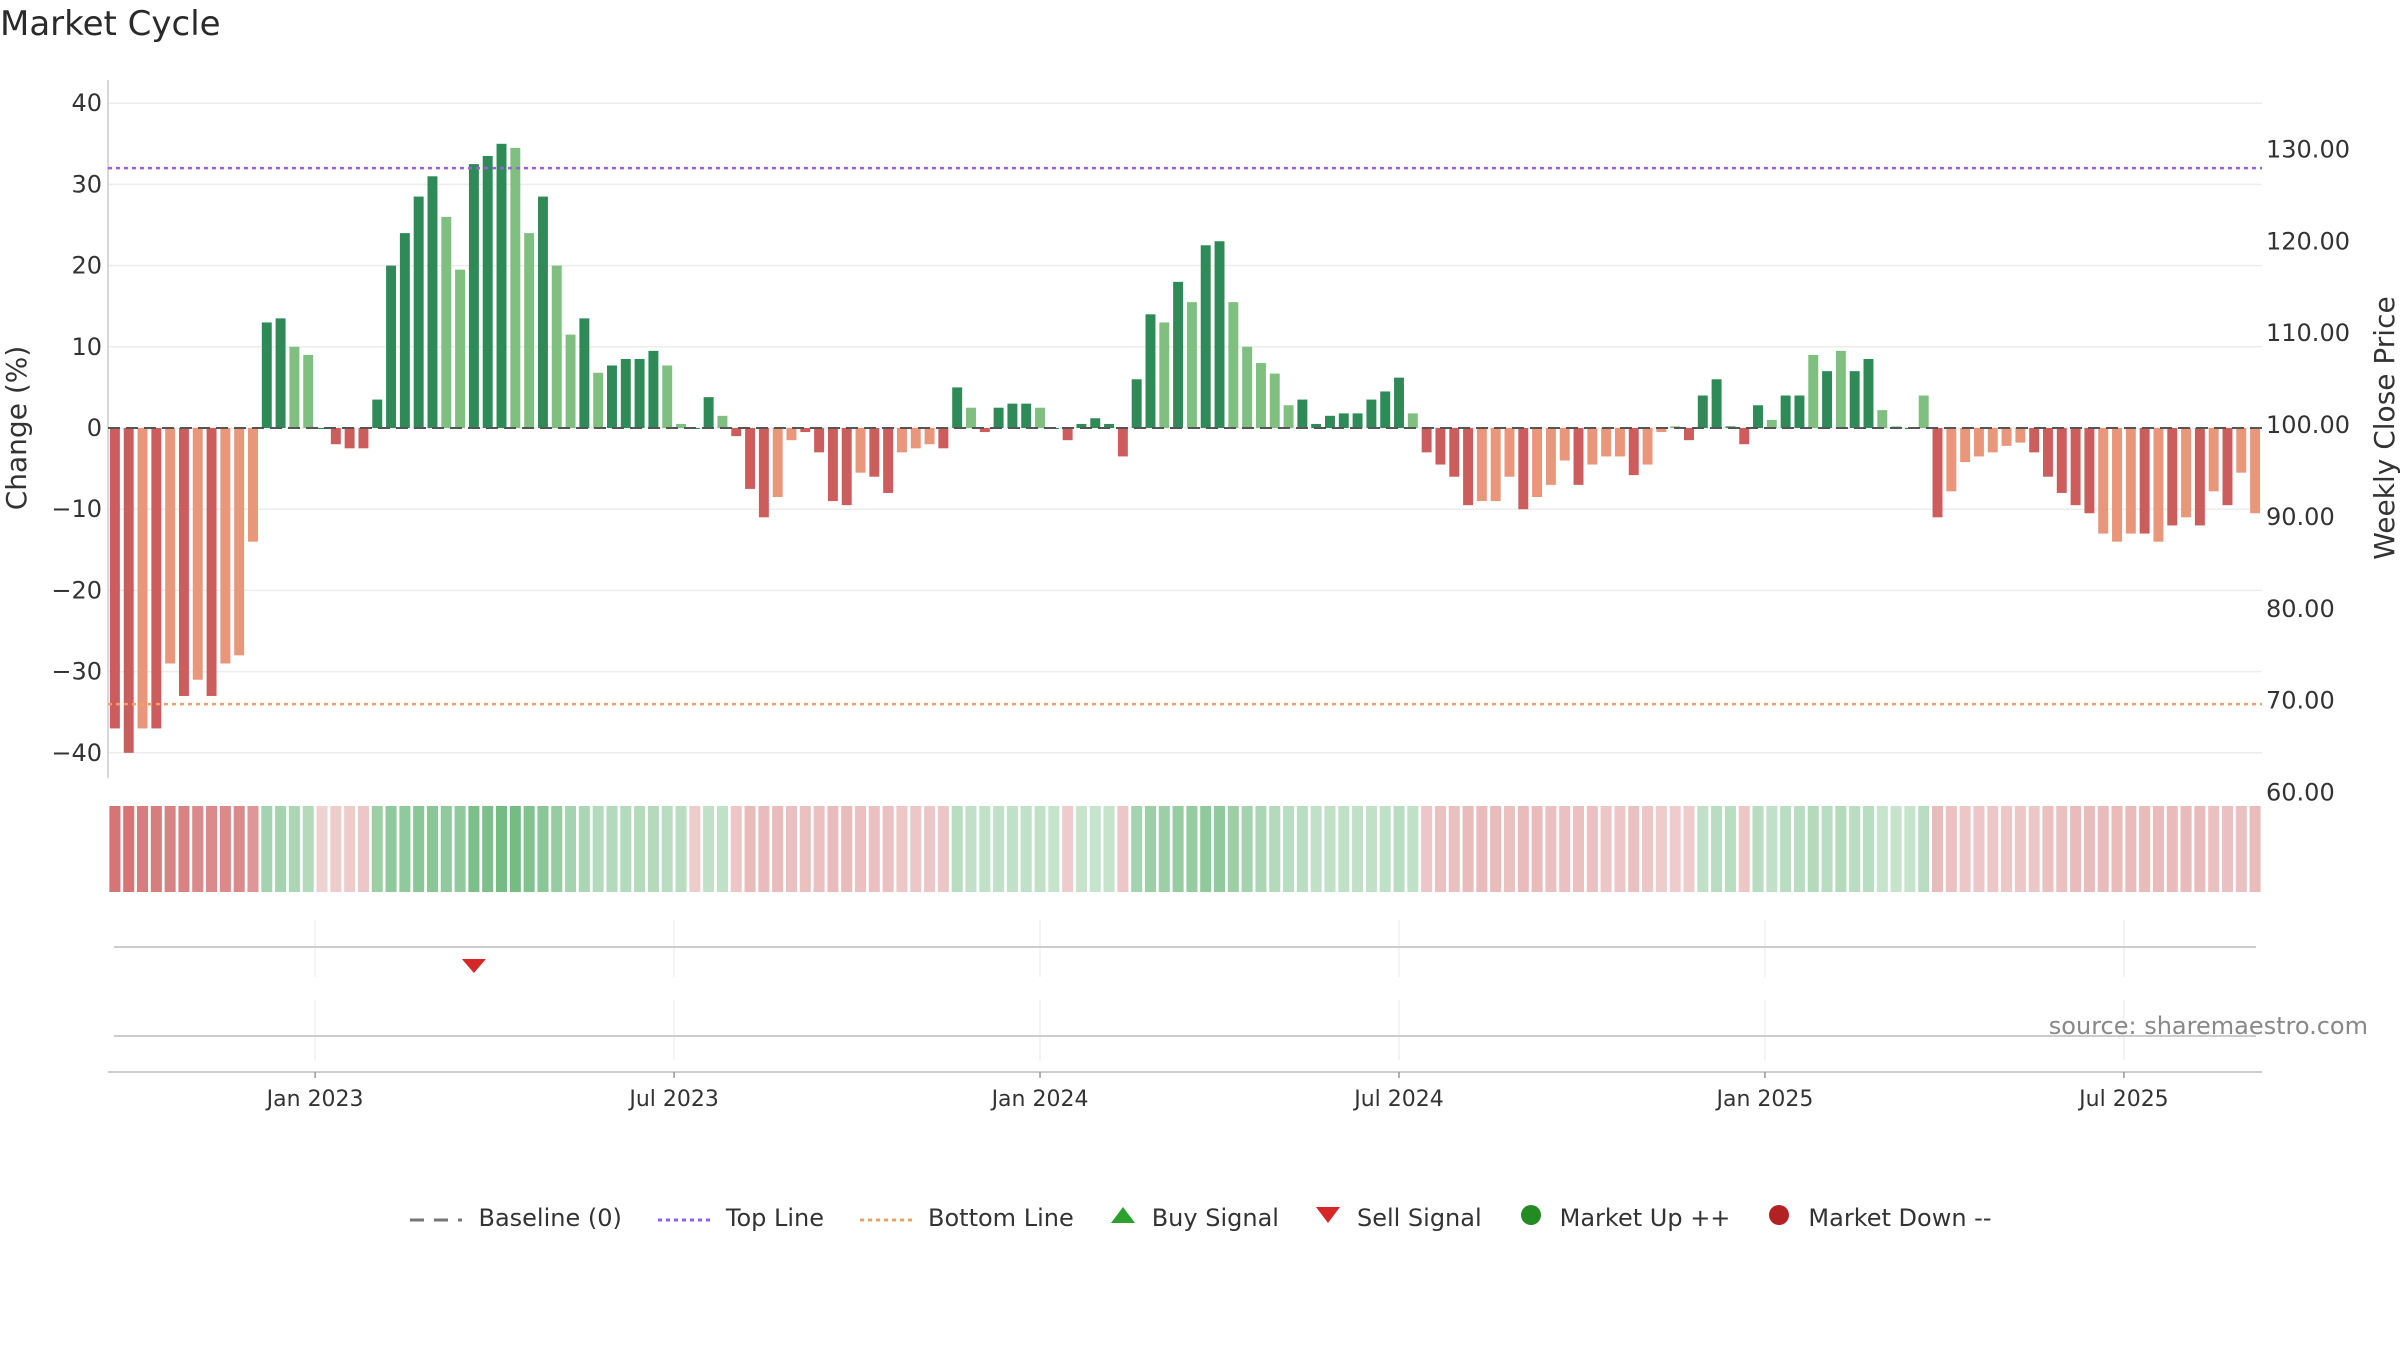 The height and width of the screenshot is (1350, 2400). What do you see at coordinates (2208, 1026) in the screenshot?
I see `source-label: source: sharemaestro.com` at bounding box center [2208, 1026].